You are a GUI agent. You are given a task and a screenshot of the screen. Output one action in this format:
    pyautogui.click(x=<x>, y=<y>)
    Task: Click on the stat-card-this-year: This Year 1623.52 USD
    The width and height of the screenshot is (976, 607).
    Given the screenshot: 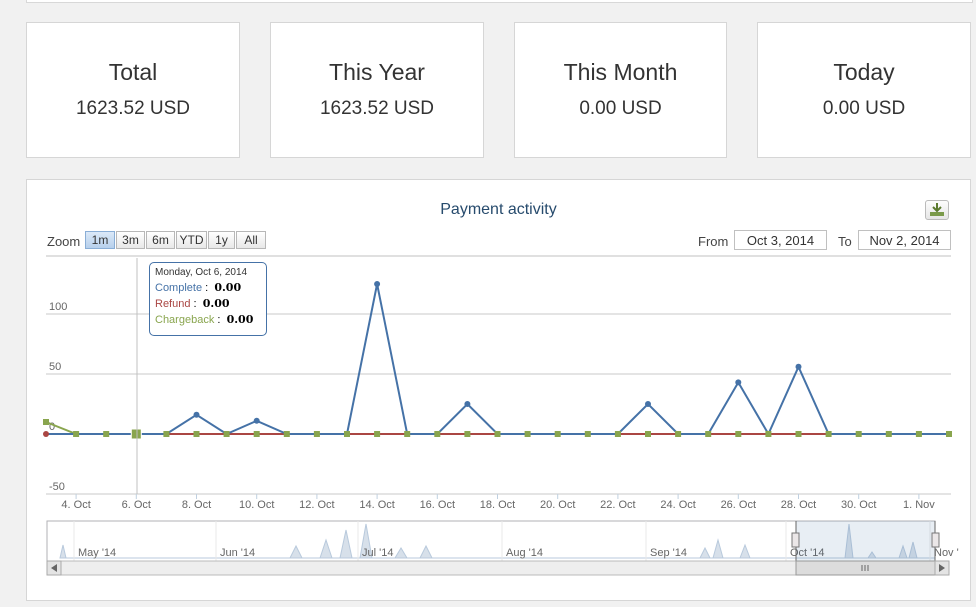 What is the action you would take?
    pyautogui.click(x=377, y=90)
    